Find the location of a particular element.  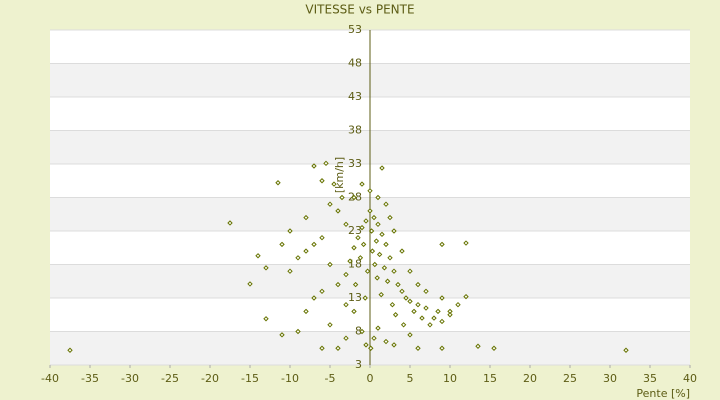

x-tick-label: 25 is located at coordinates (570, 378).